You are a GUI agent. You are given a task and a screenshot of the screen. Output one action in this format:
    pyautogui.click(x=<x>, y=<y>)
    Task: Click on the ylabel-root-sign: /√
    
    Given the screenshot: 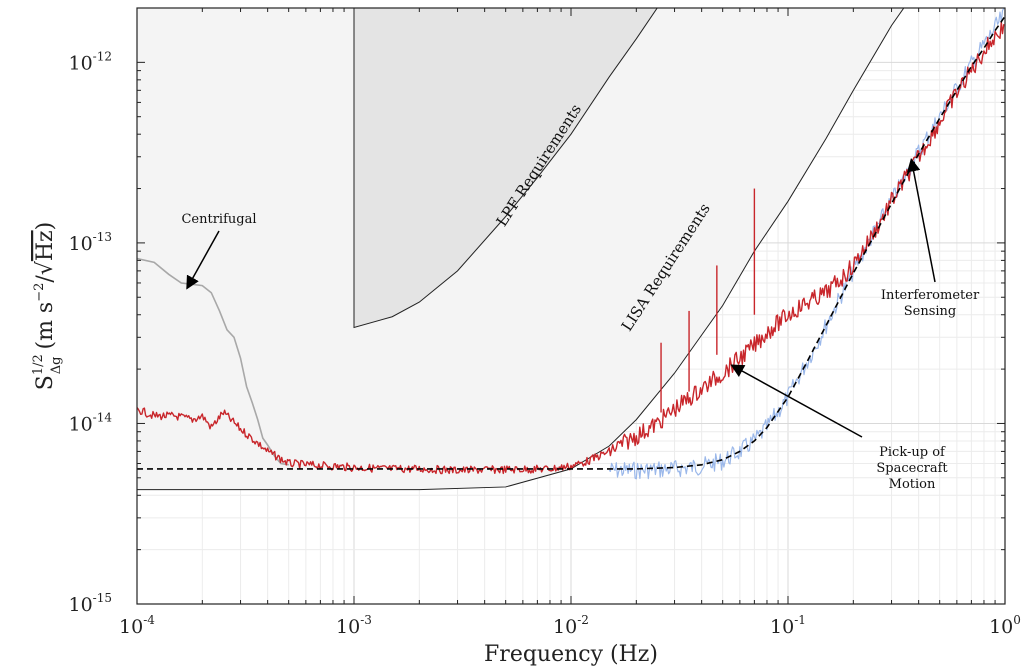 What is the action you would take?
    pyautogui.click(x=45, y=271)
    